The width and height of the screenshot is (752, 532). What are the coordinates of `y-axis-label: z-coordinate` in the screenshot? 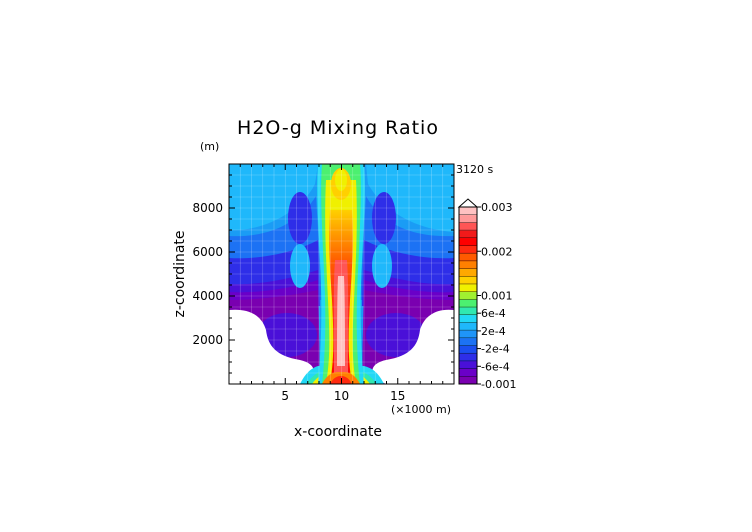 It's located at (180, 273).